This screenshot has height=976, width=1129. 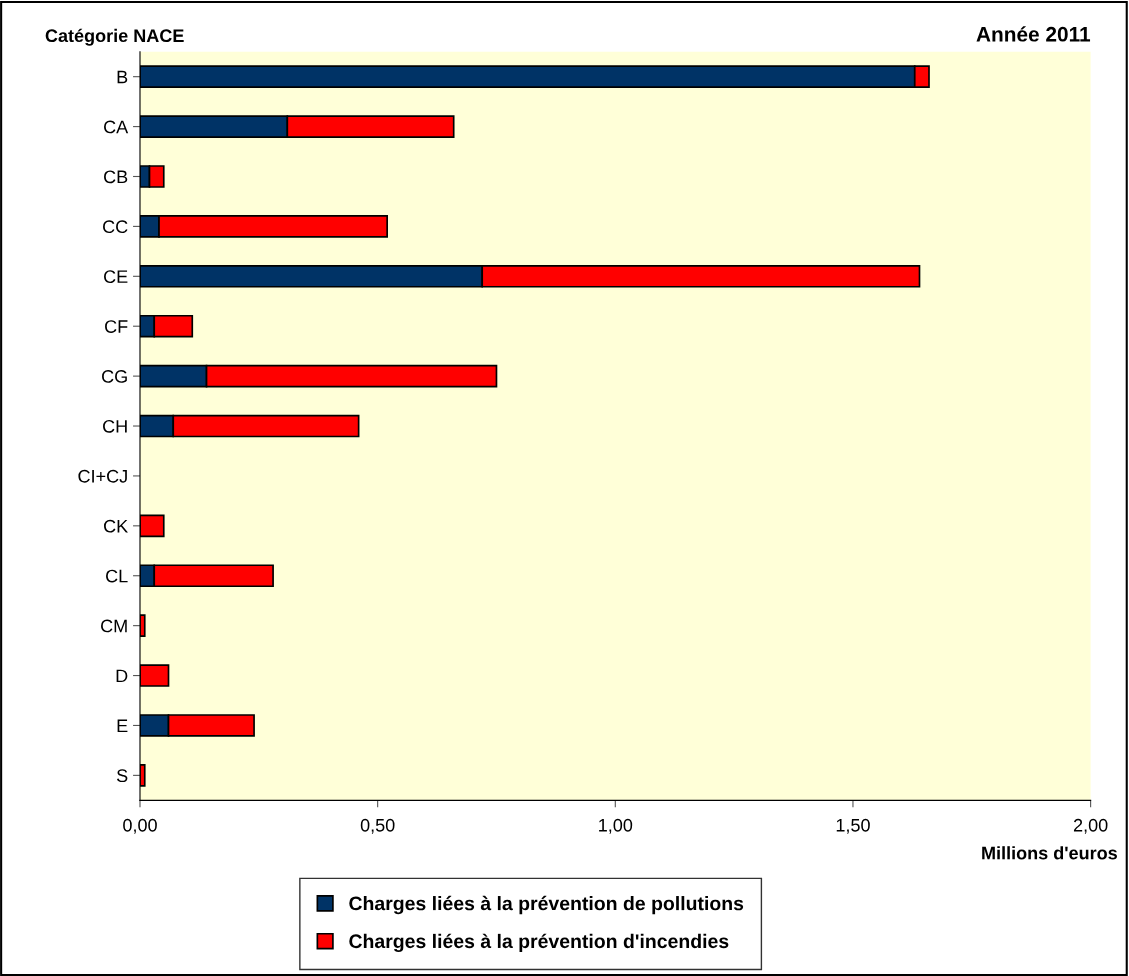 What do you see at coordinates (122, 77) in the screenshot?
I see `y-tick-label: B` at bounding box center [122, 77].